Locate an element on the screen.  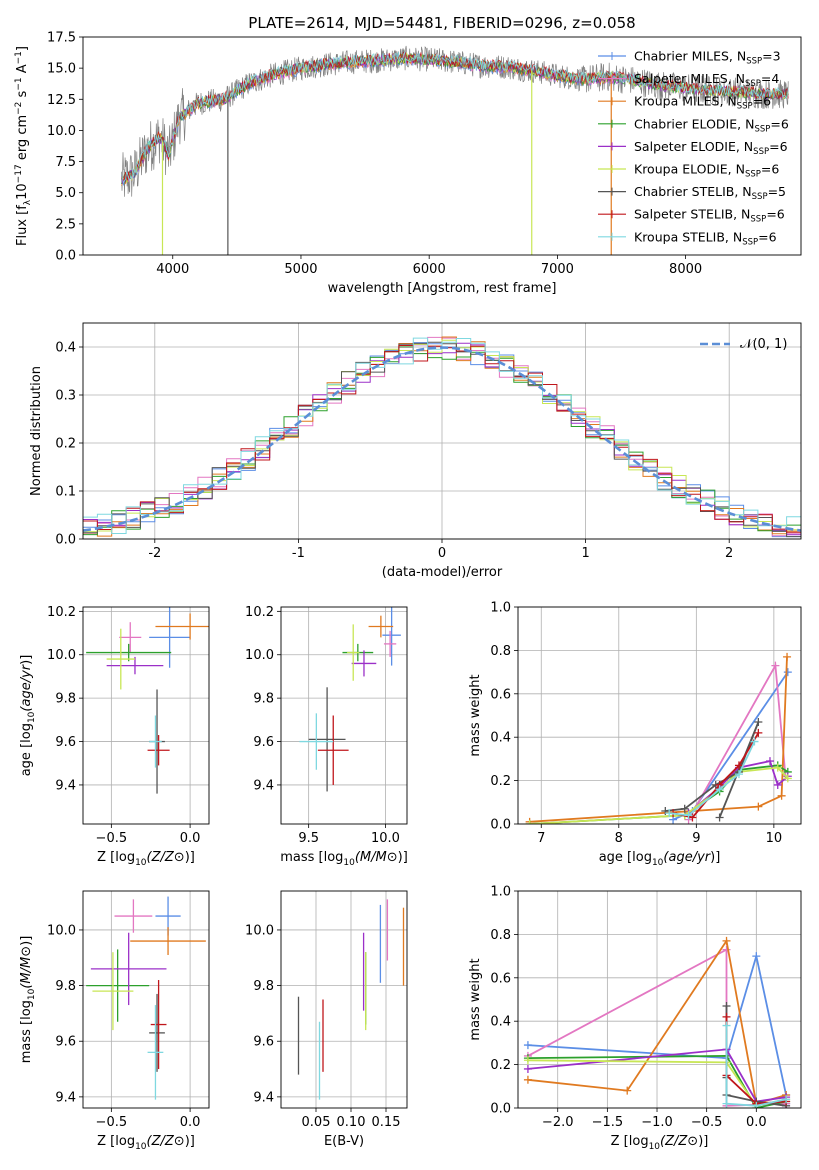
legend-text: Chabrier ELODIE, N is located at coordinates (694, 123).